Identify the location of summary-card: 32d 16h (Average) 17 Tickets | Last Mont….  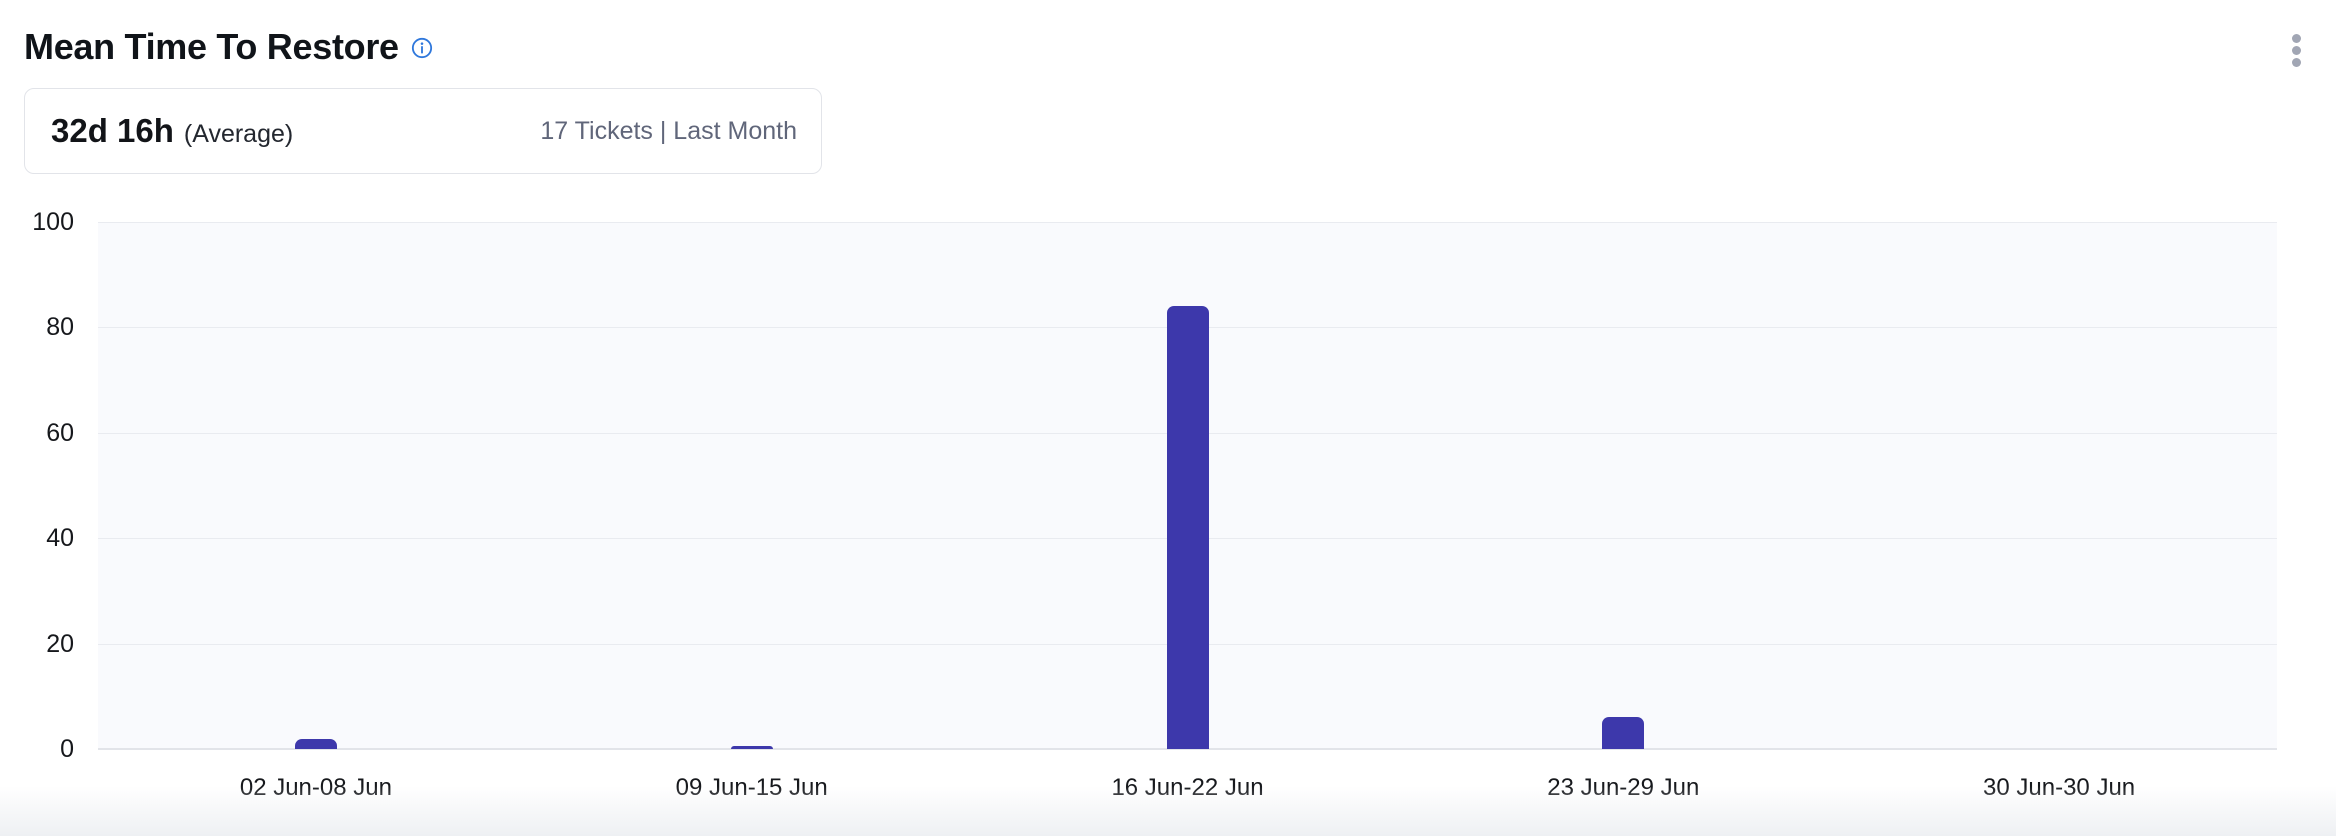
(423, 131).